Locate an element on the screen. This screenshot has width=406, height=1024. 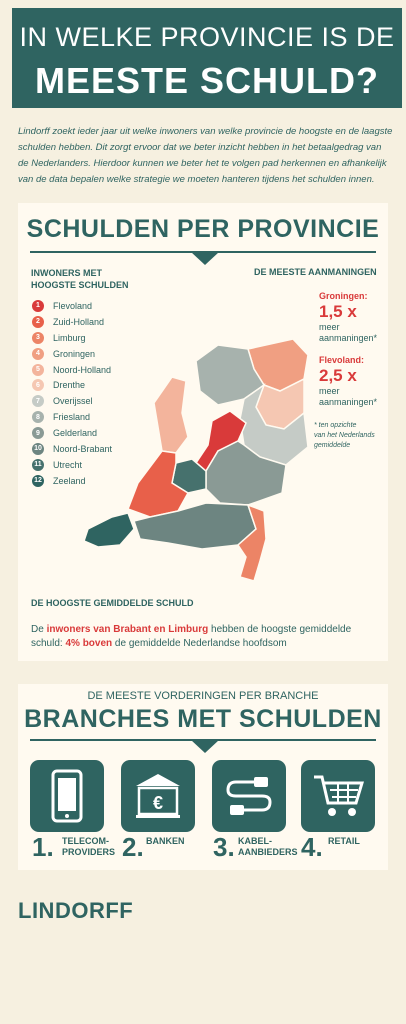
map-noord-holland is located at coordinates (171, 415).